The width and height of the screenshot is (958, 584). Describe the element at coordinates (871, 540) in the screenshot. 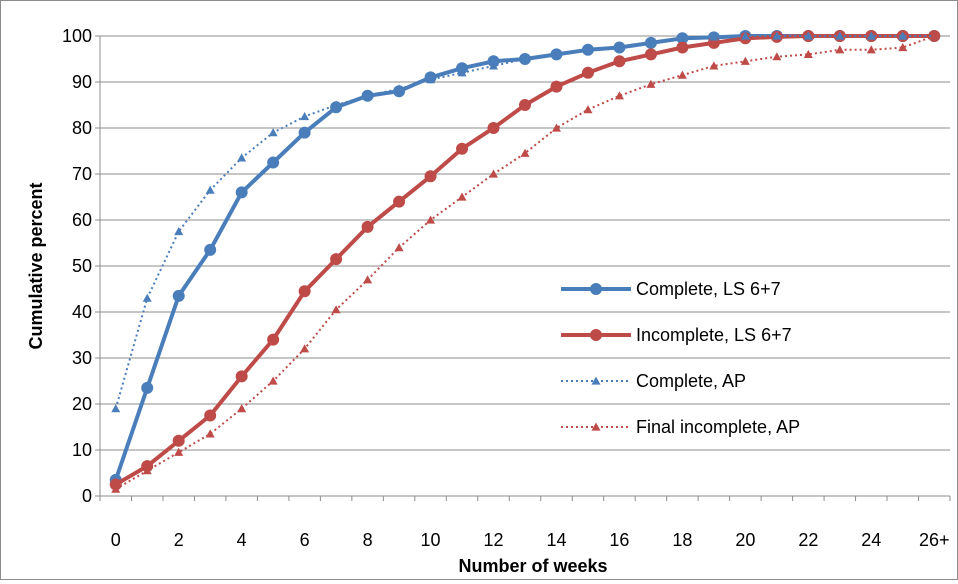

I see `x-tick-label: 24` at that location.